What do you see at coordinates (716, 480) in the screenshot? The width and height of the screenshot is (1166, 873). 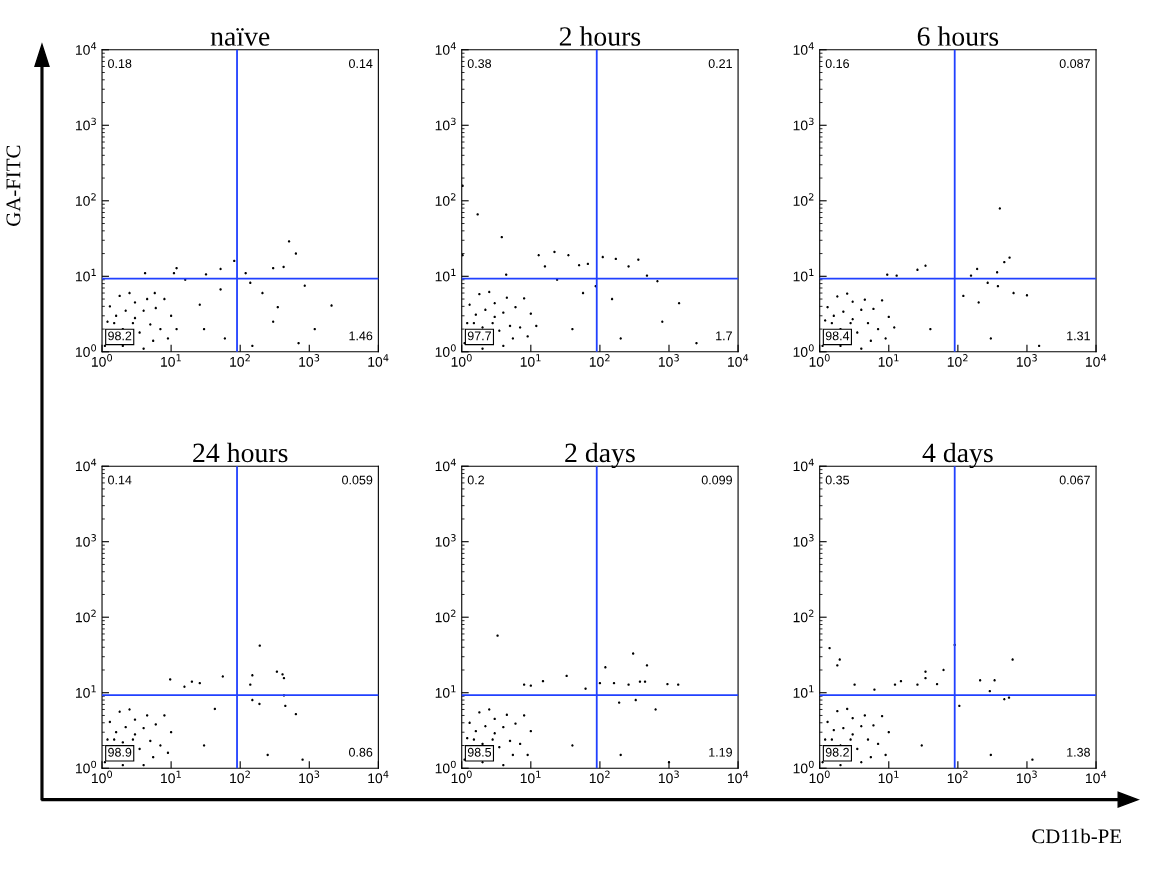 I see `annotation: 0.099` at bounding box center [716, 480].